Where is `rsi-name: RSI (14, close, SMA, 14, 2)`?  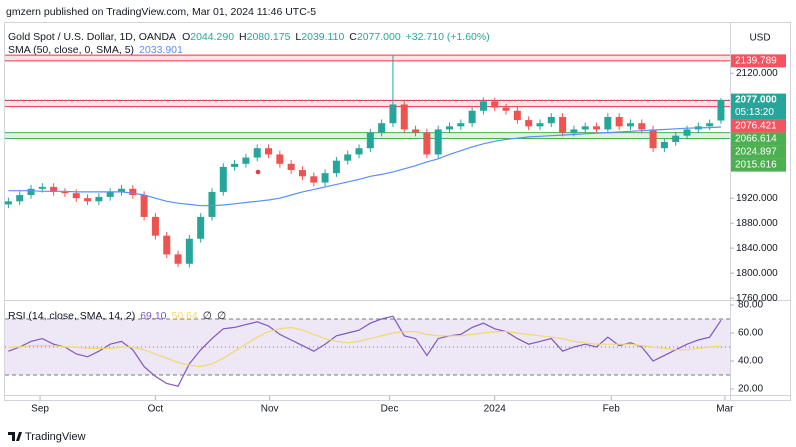
rsi-name: RSI (14, close, SMA, 14, 2) is located at coordinates (71, 316).